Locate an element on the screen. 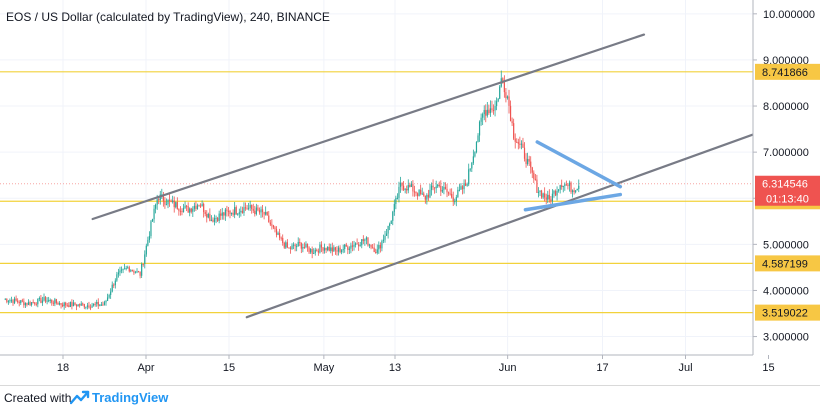  countdown-label: 01:13:40 is located at coordinates (787, 200).